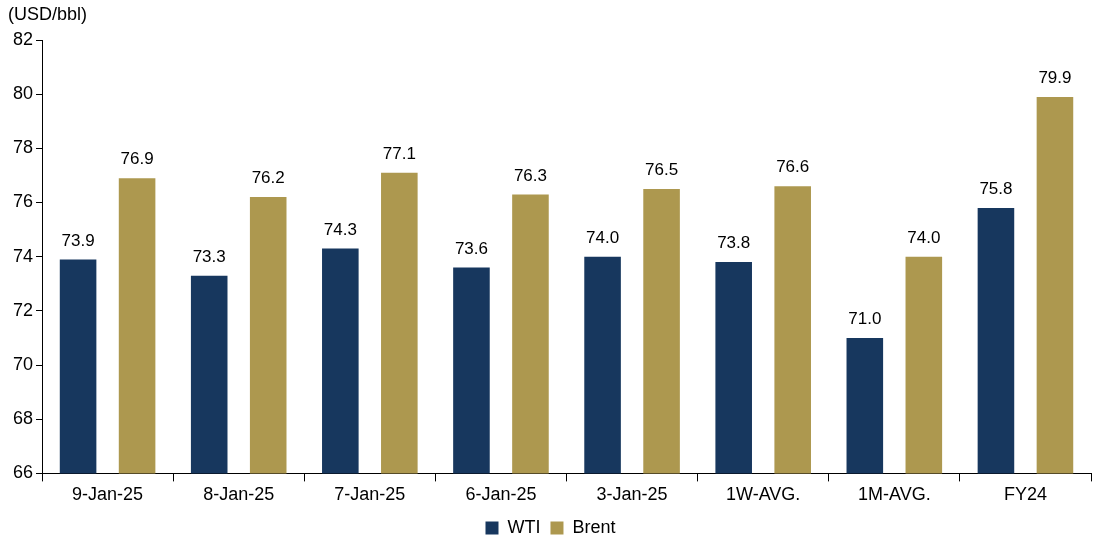 The height and width of the screenshot is (547, 1101). Describe the element at coordinates (23, 147) in the screenshot. I see `y-tick-label: 78` at that location.